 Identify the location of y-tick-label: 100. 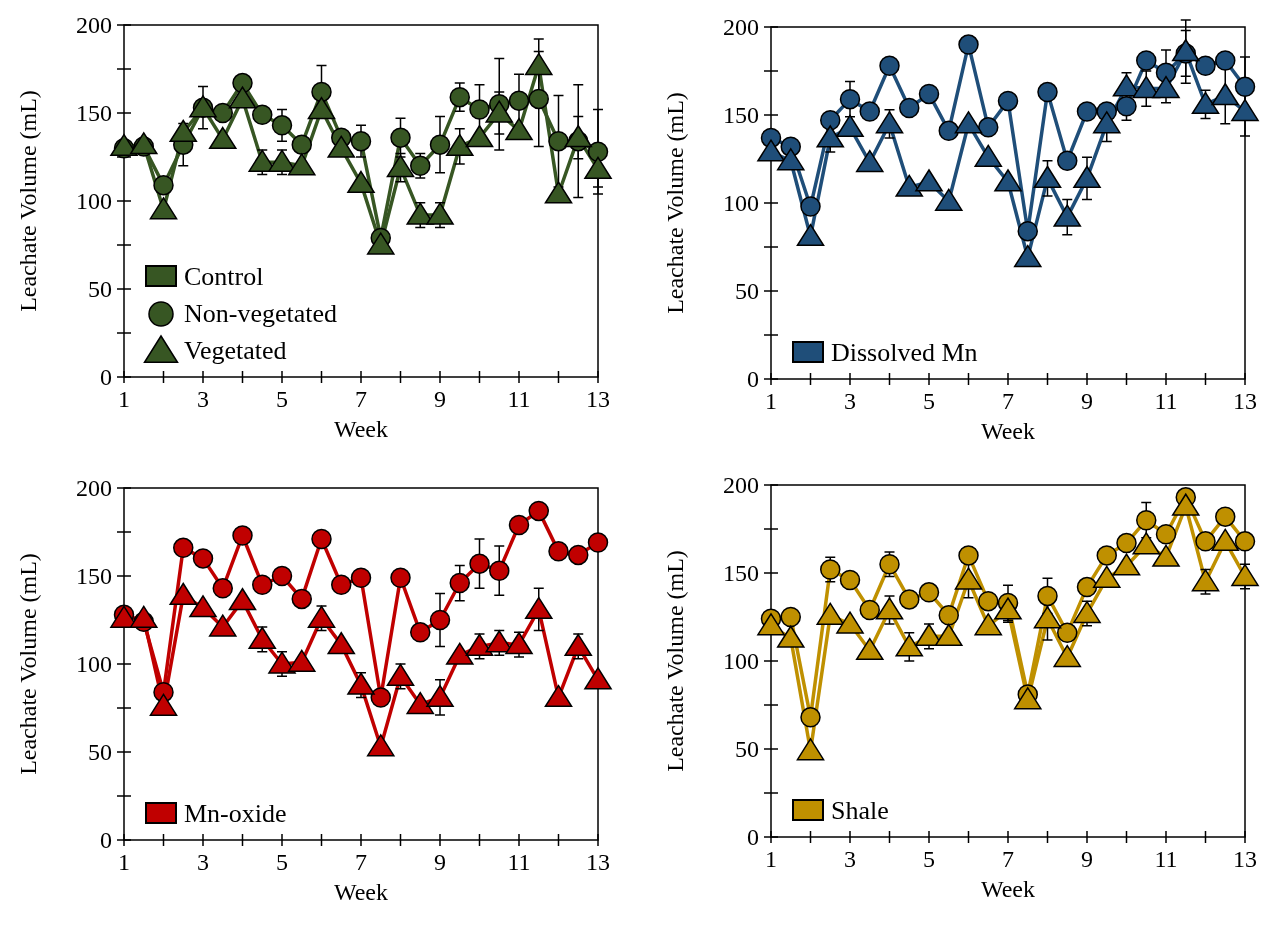
(94, 664).